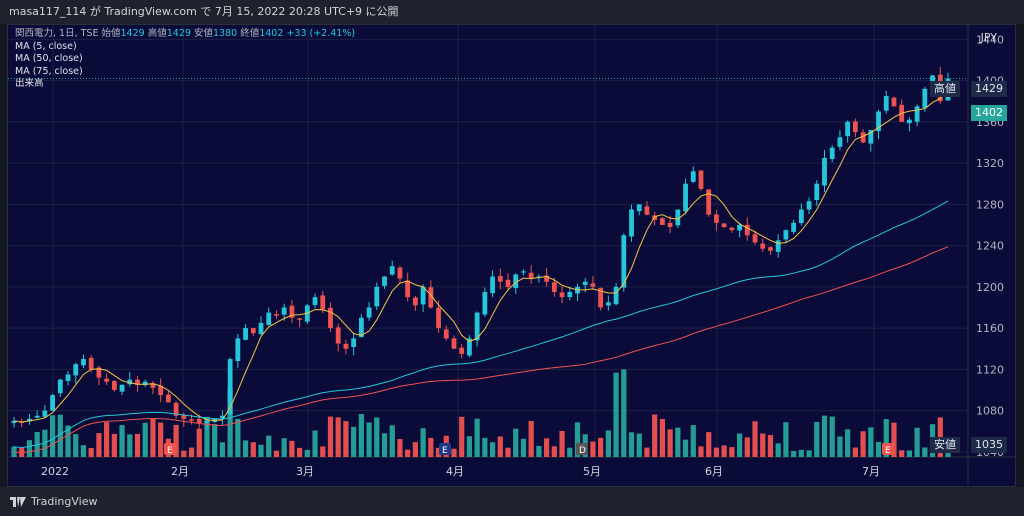 This screenshot has height=516, width=1024. Describe the element at coordinates (988, 37) in the screenshot. I see `currency-label: JPY` at that location.